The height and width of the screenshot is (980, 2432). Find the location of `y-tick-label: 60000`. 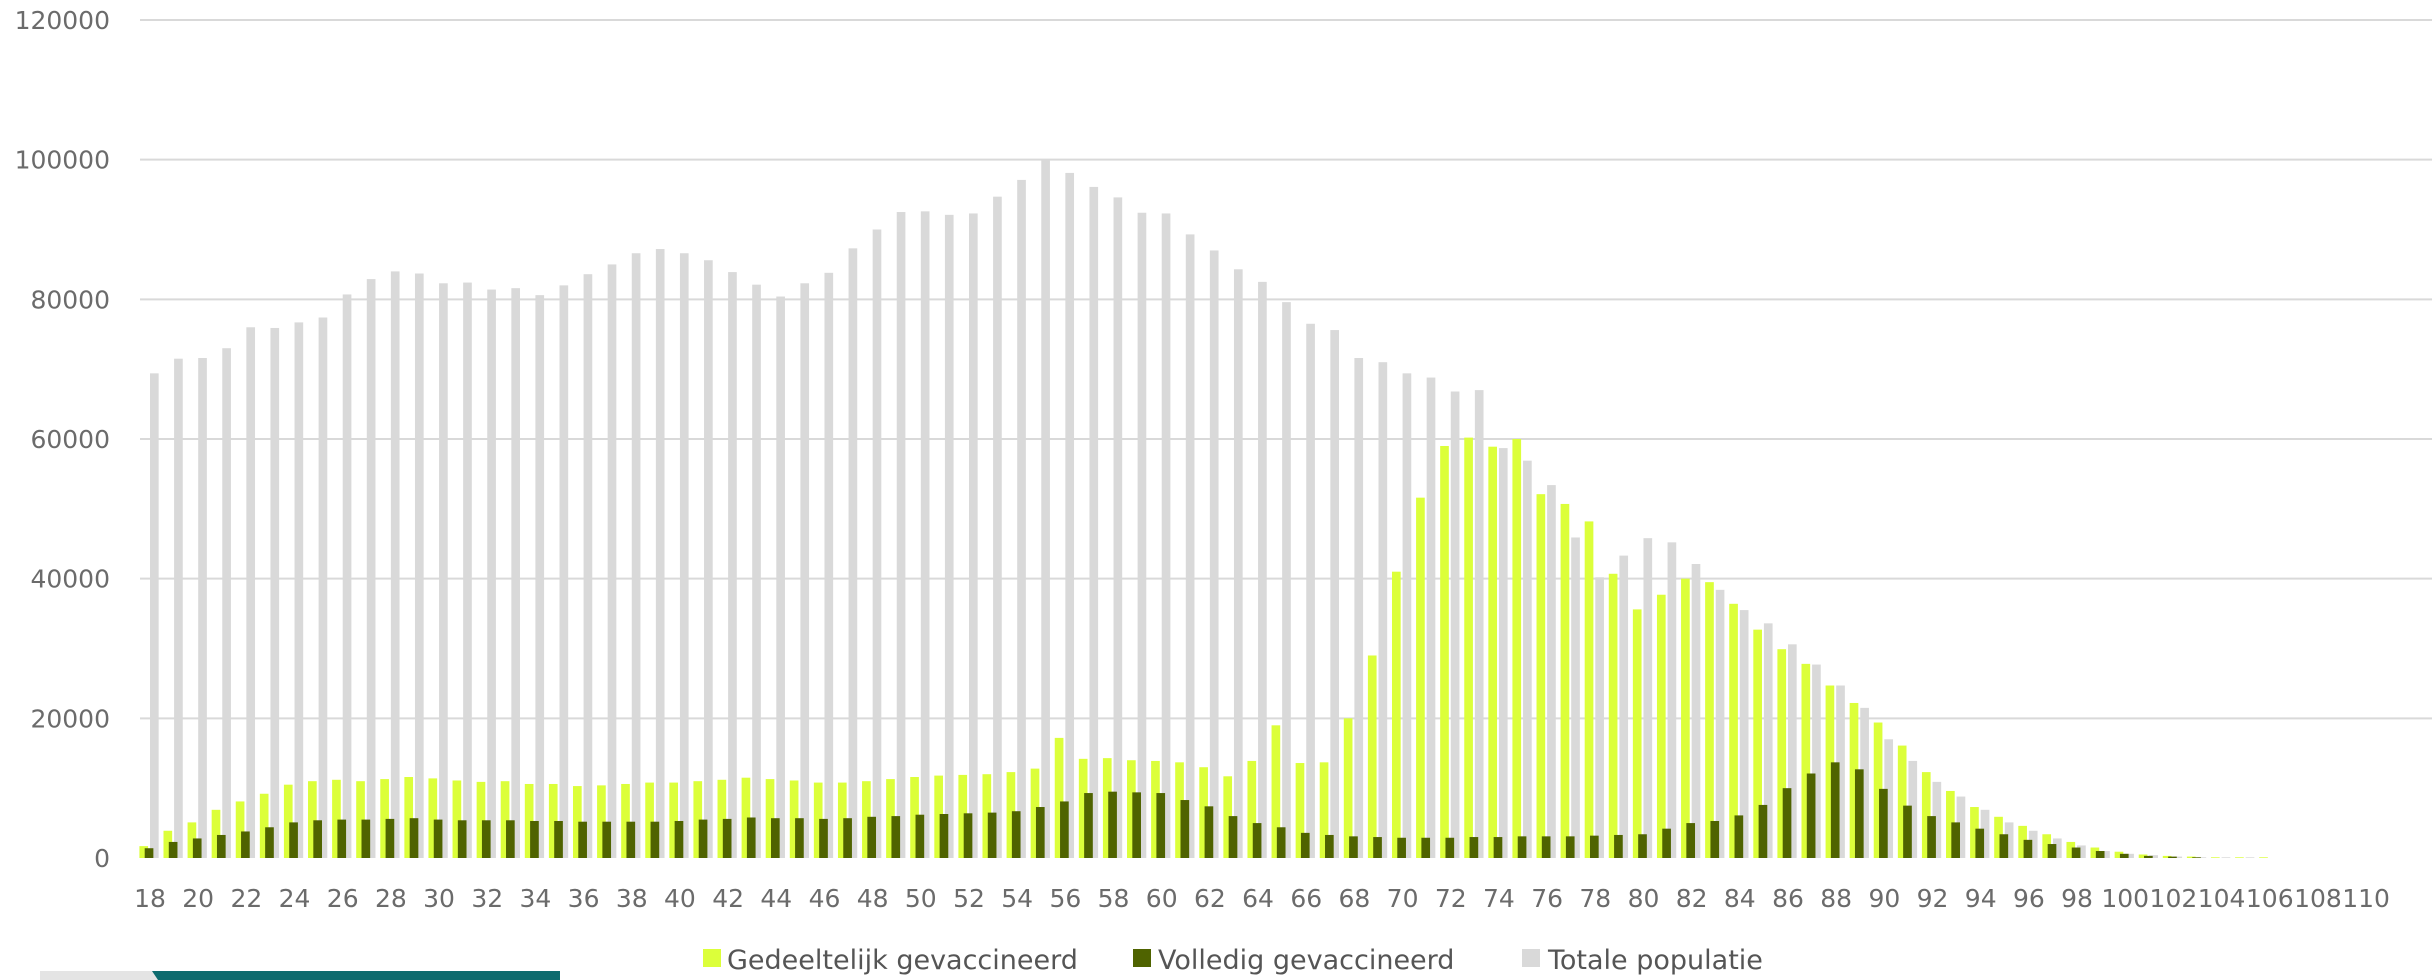

y-tick-label: 60000 is located at coordinates (70, 439).